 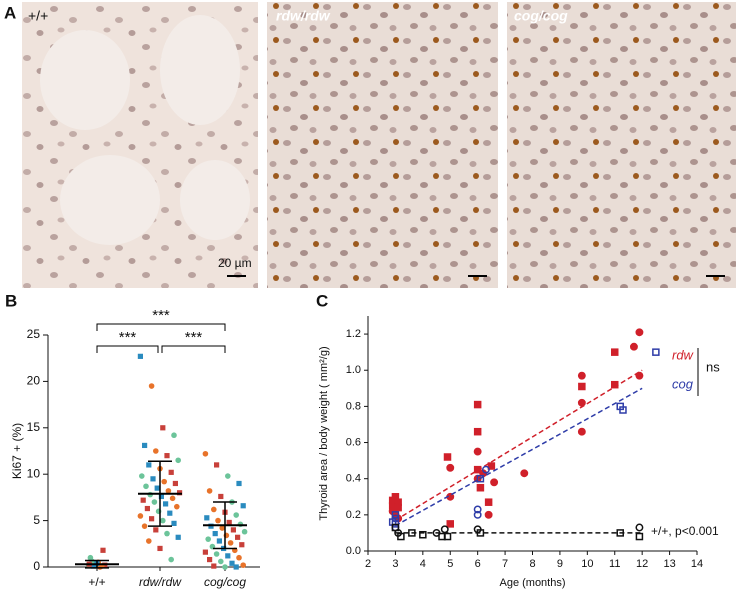 I want to click on x-tick-label: cog/cog, so click(x=225, y=582).